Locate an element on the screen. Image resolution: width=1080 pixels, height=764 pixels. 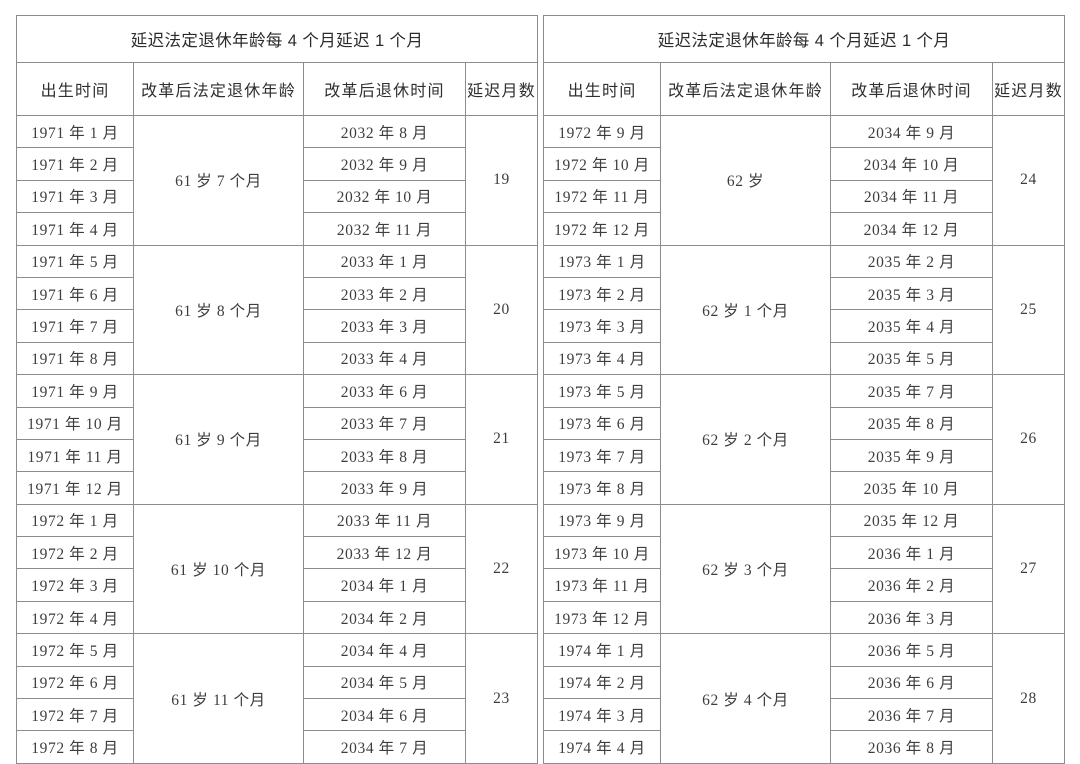
cell-birth-date: 1973 年 7 月 is located at coordinates (602, 455).